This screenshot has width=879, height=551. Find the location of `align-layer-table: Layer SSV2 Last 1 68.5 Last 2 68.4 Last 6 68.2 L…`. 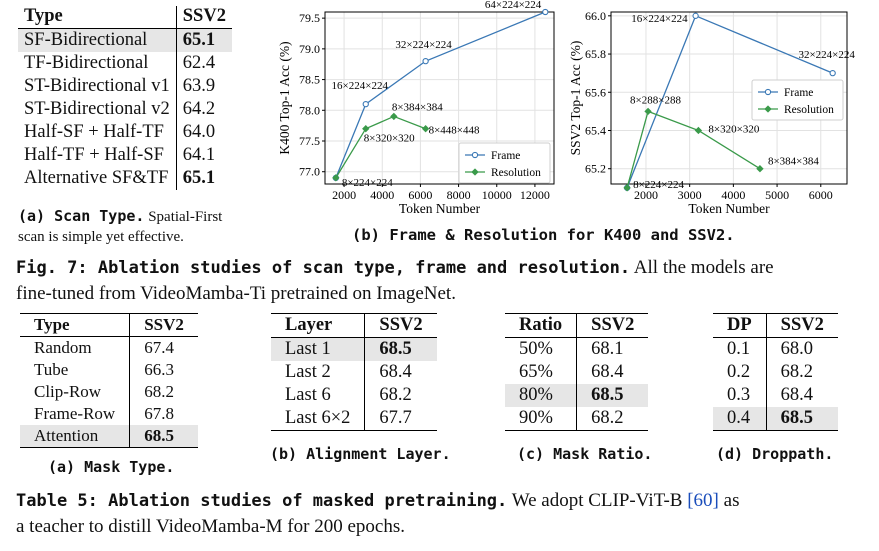

align-layer-table: Layer SSV2 Last 1 68.5 Last 2 68.4 Last 6 68.2 L… is located at coordinates (354, 372).